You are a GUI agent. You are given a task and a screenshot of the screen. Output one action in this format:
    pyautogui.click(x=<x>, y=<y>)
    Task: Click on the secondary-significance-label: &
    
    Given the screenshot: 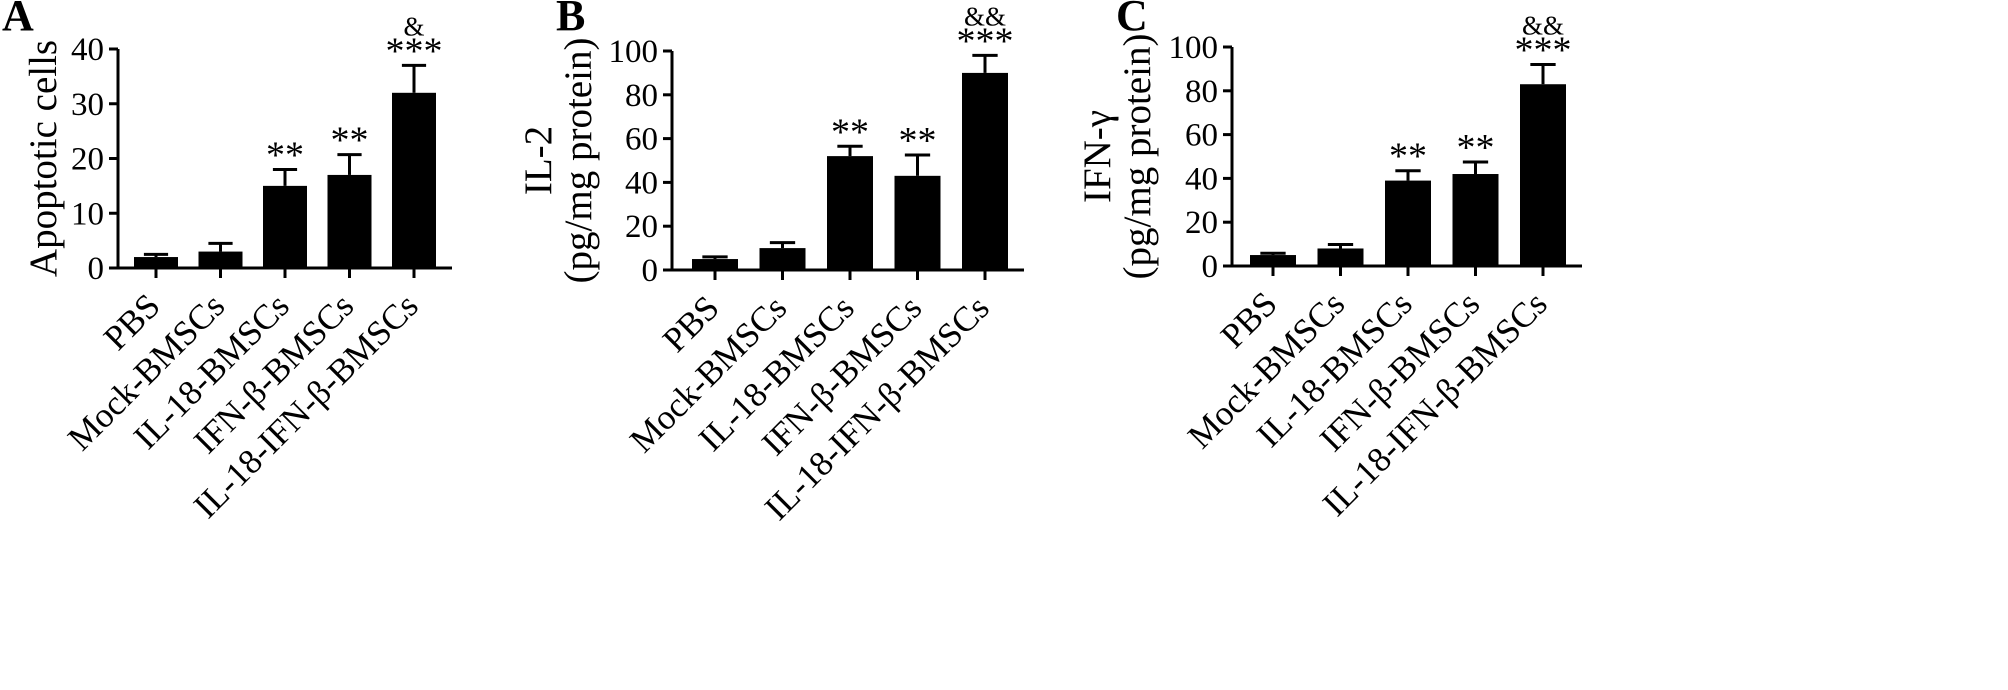 What is the action you would take?
    pyautogui.click(x=413, y=26)
    